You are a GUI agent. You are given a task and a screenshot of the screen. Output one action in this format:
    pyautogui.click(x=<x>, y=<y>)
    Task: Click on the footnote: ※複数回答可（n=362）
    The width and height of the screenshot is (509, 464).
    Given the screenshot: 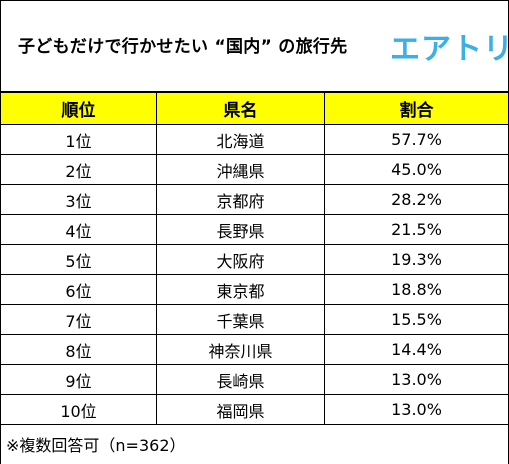 What is the action you would take?
    pyautogui.click(x=96, y=445)
    